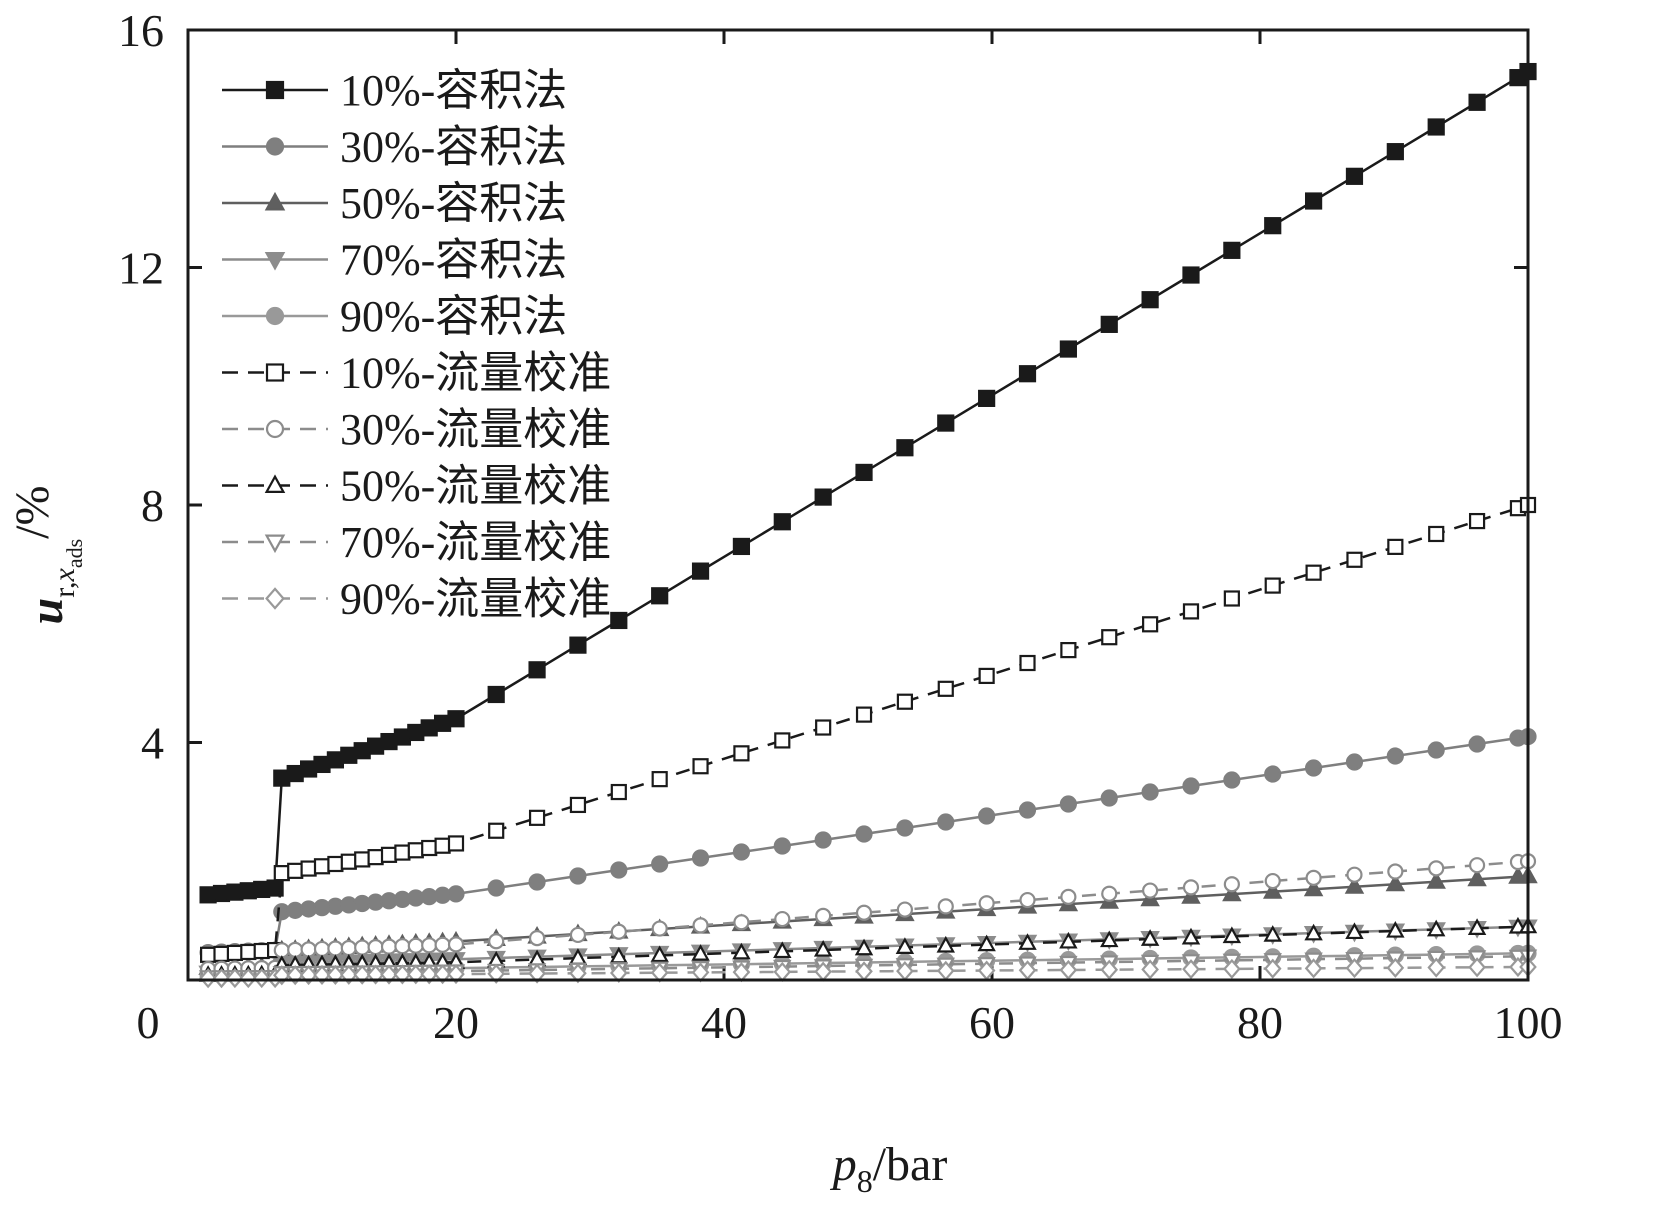 The height and width of the screenshot is (1205, 1668). I want to click on legend-label: 90%-容积法, so click(453, 316).